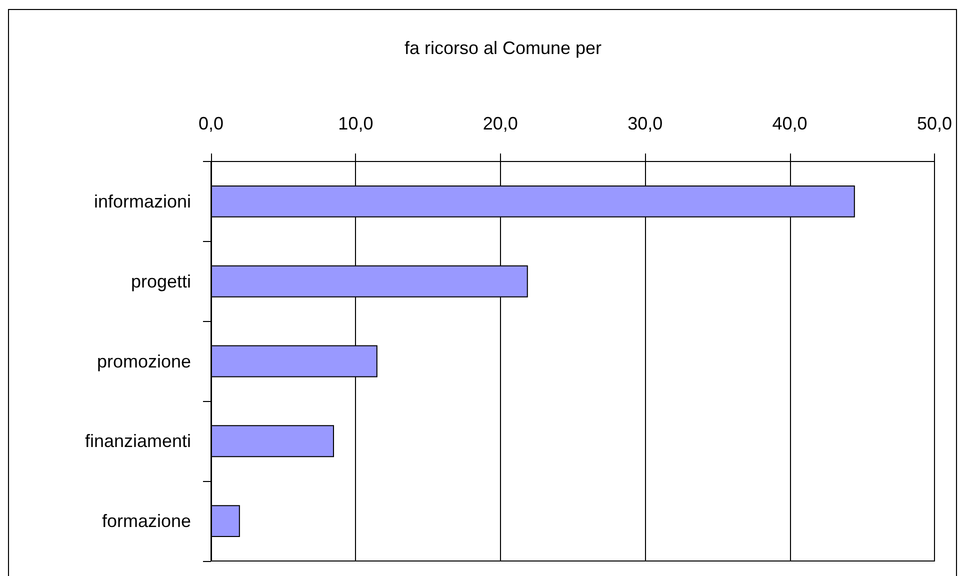  I want to click on chart-title: fa ricorso al Comune per, so click(503, 48).